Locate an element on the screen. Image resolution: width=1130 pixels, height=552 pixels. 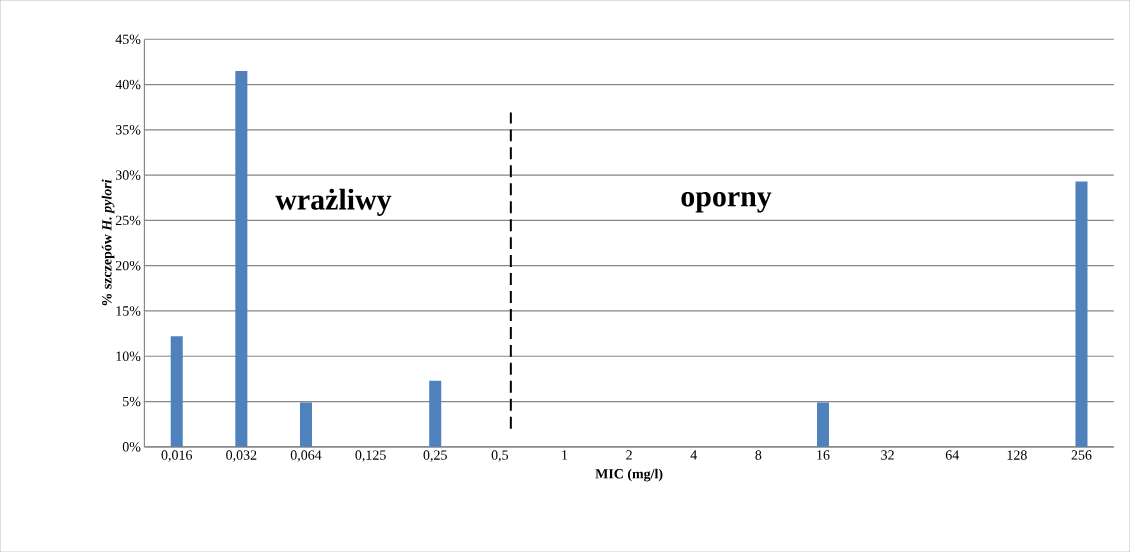
x-tick-label: 0,25 is located at coordinates (435, 456).